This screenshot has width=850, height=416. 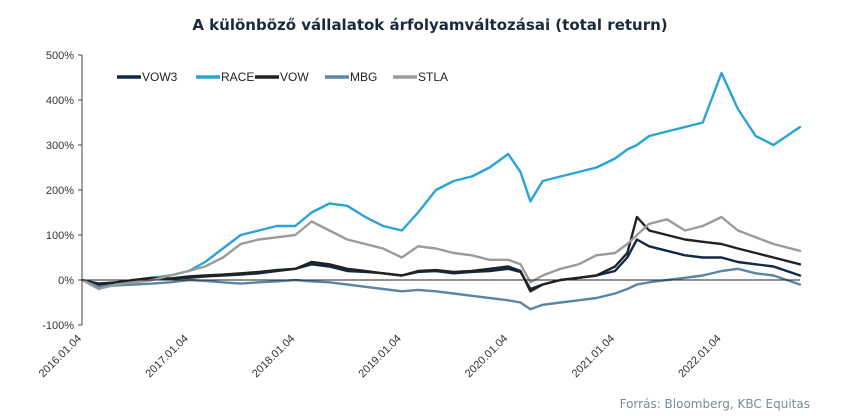 I want to click on x-tick-label: 2021.01.04, so click(x=593, y=356).